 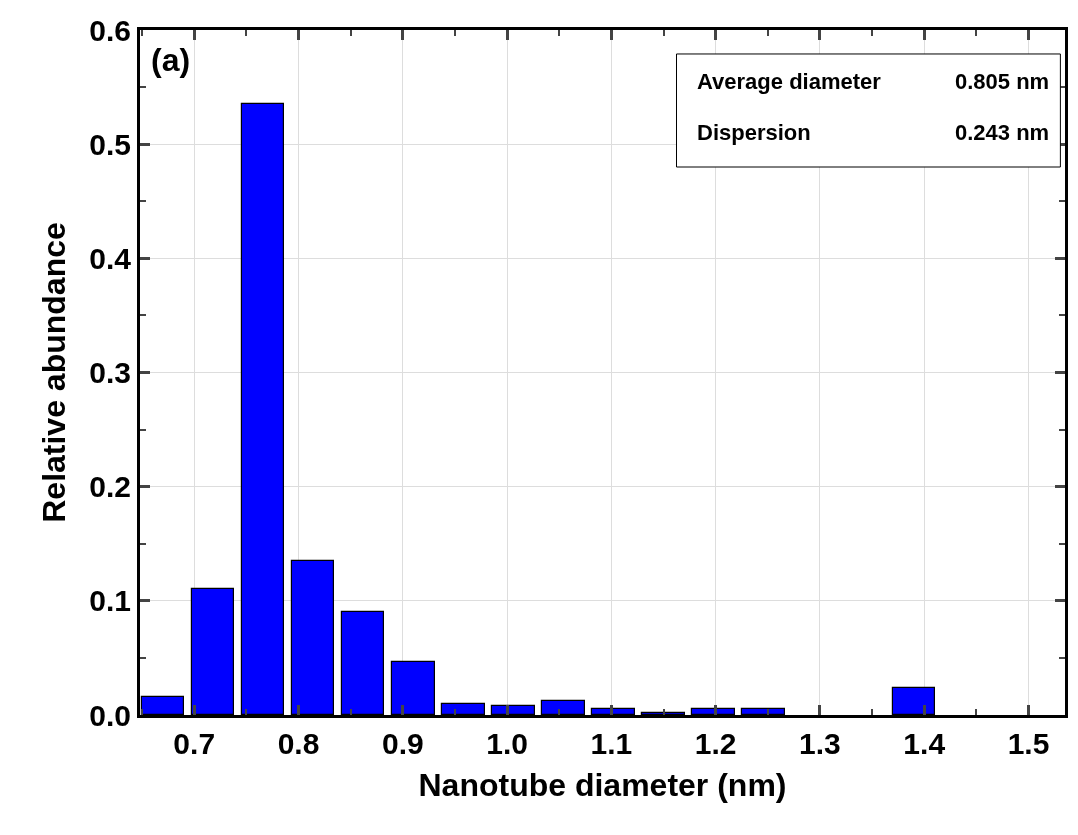 What do you see at coordinates (110, 30) in the screenshot?
I see `y-tick-label: 0.6` at bounding box center [110, 30].